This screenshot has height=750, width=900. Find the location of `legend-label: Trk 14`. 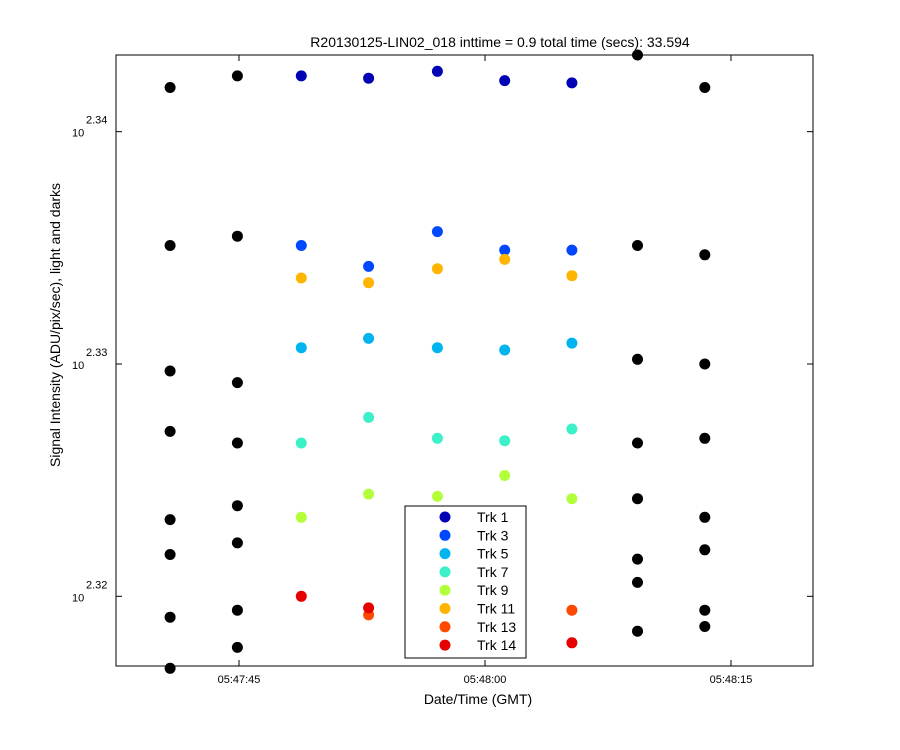

legend-label: Trk 14 is located at coordinates (496, 645).